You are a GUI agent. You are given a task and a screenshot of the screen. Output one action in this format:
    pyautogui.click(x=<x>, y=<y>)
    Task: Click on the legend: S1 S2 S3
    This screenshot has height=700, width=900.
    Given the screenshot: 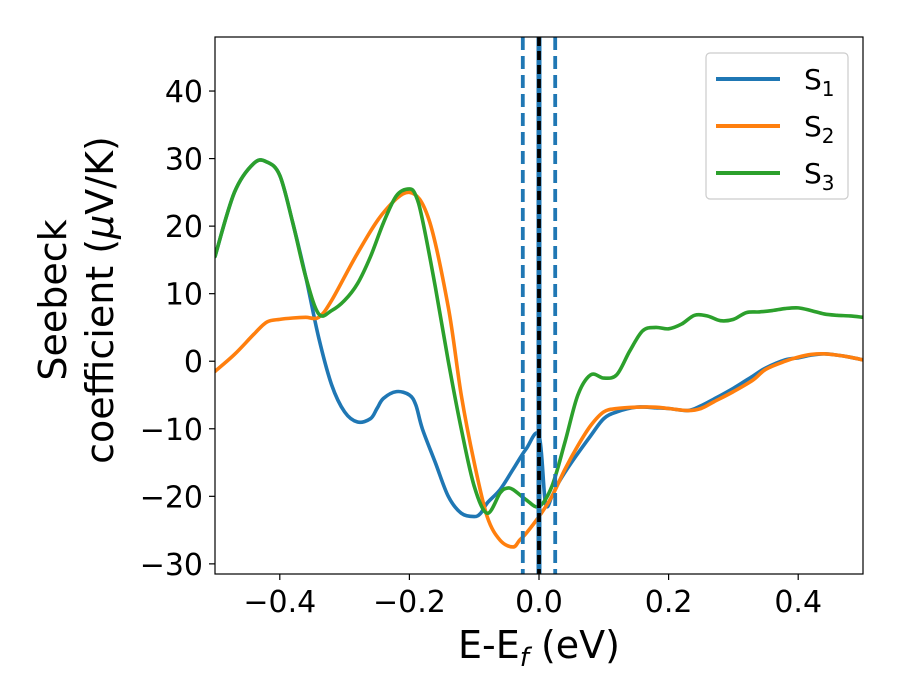 What is the action you would take?
    pyautogui.click(x=777, y=126)
    